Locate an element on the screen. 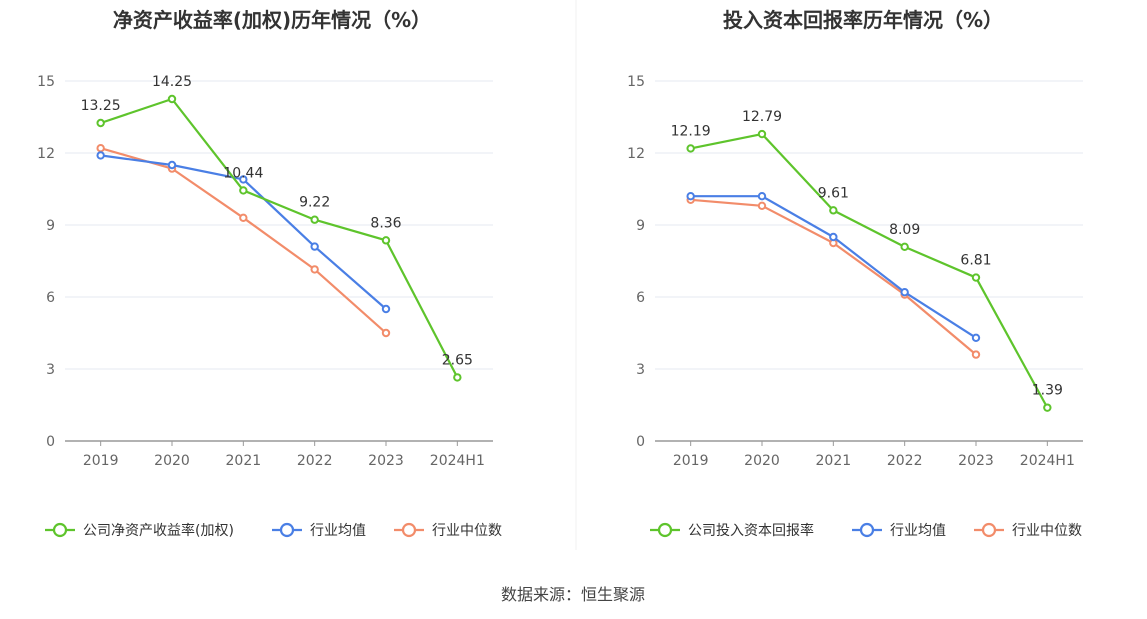 This screenshot has height=619, width=1147. chart-title: 净资产收益率(加权)历年情况（%） is located at coordinates (272, 20).